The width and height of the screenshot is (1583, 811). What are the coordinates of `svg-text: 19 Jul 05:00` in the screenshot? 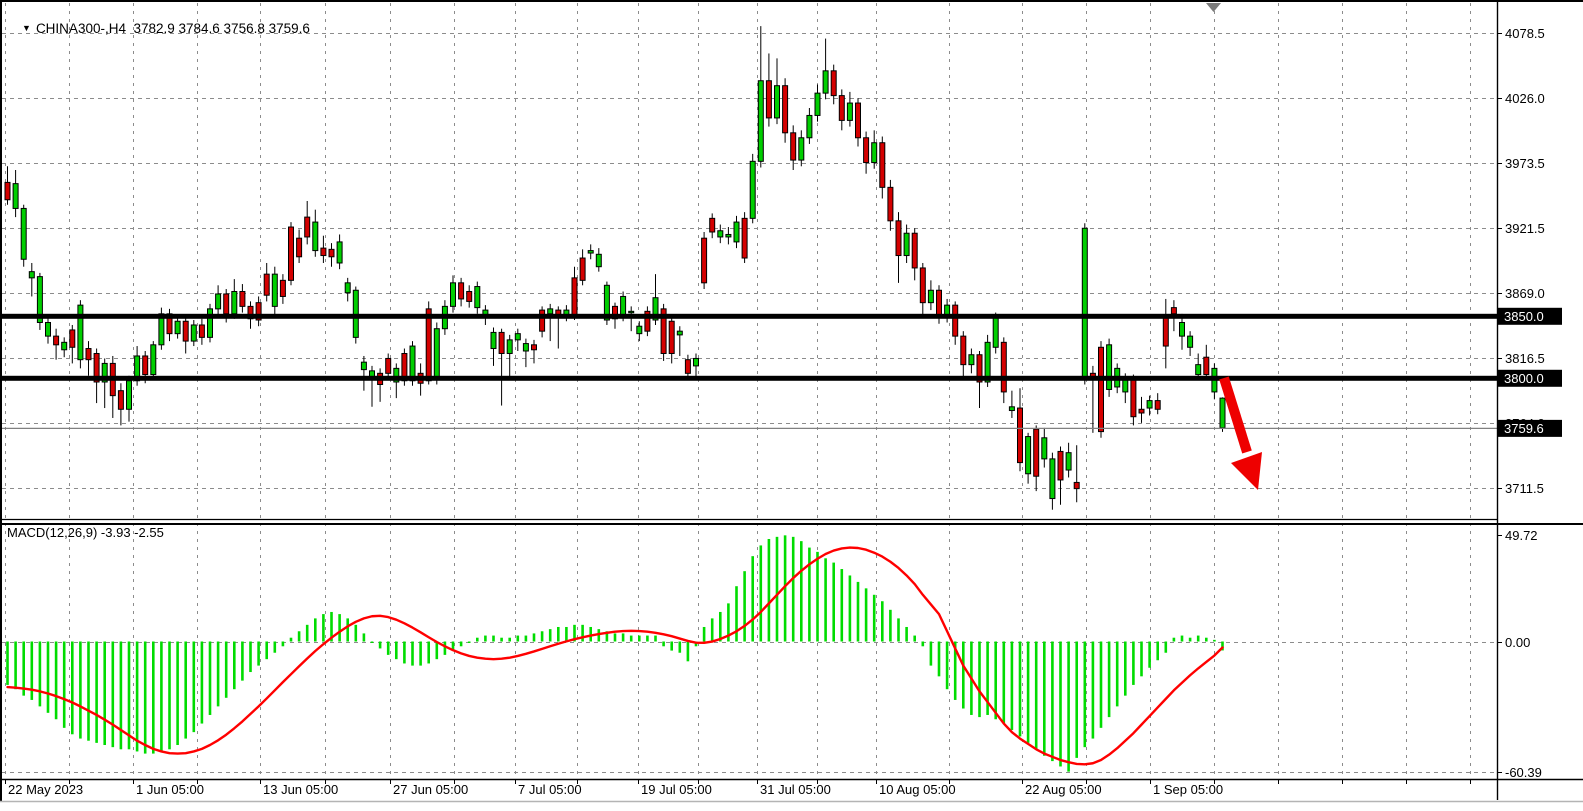 It's located at (676, 789).